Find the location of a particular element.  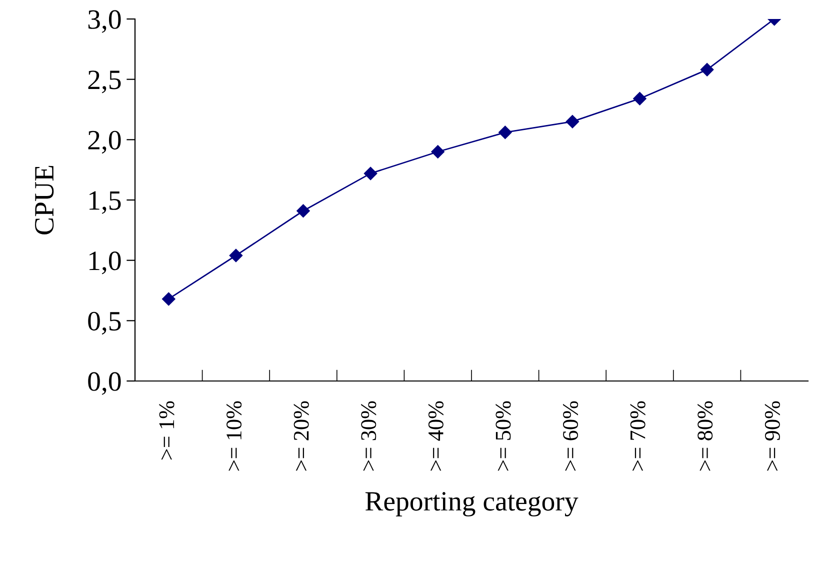

x-tick-label: >= 20% is located at coordinates (301, 436).